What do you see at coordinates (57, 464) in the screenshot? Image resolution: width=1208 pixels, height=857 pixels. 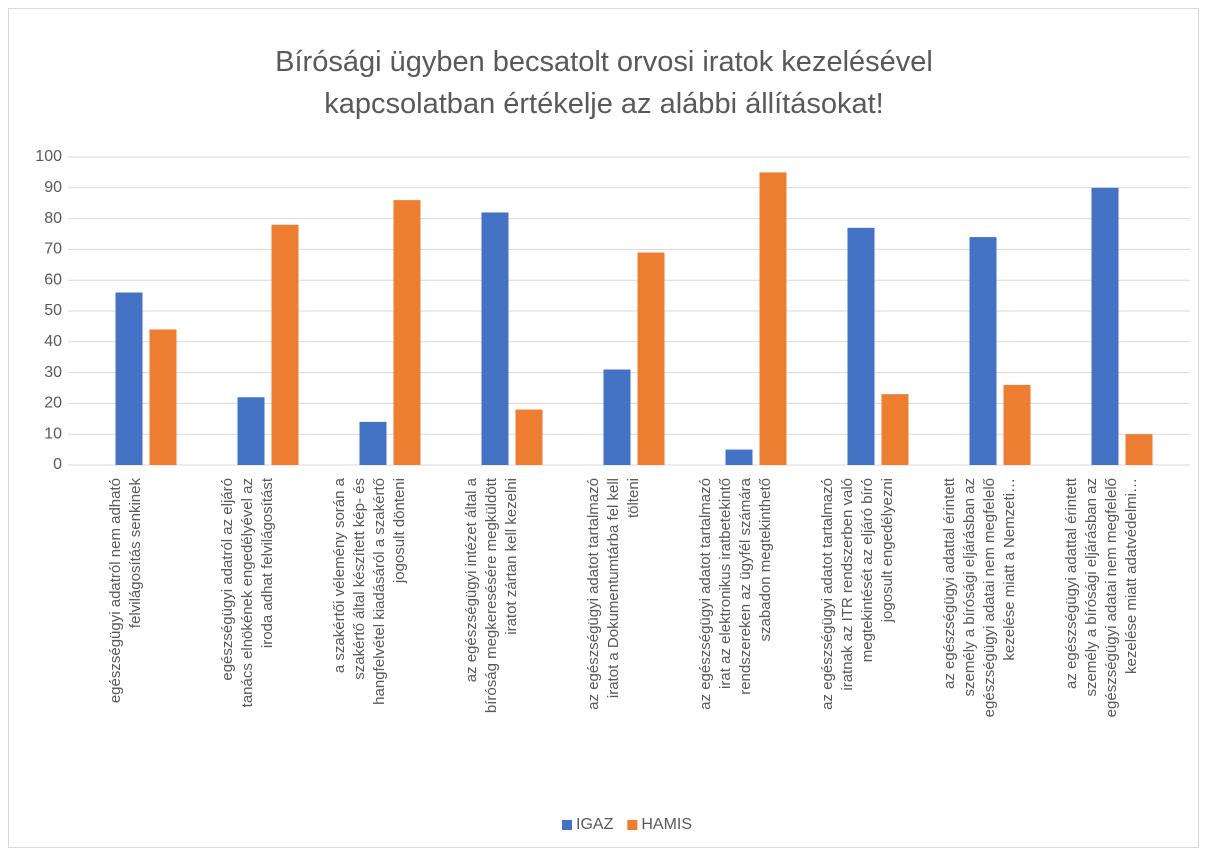 I see `y-tick-label: 0` at bounding box center [57, 464].